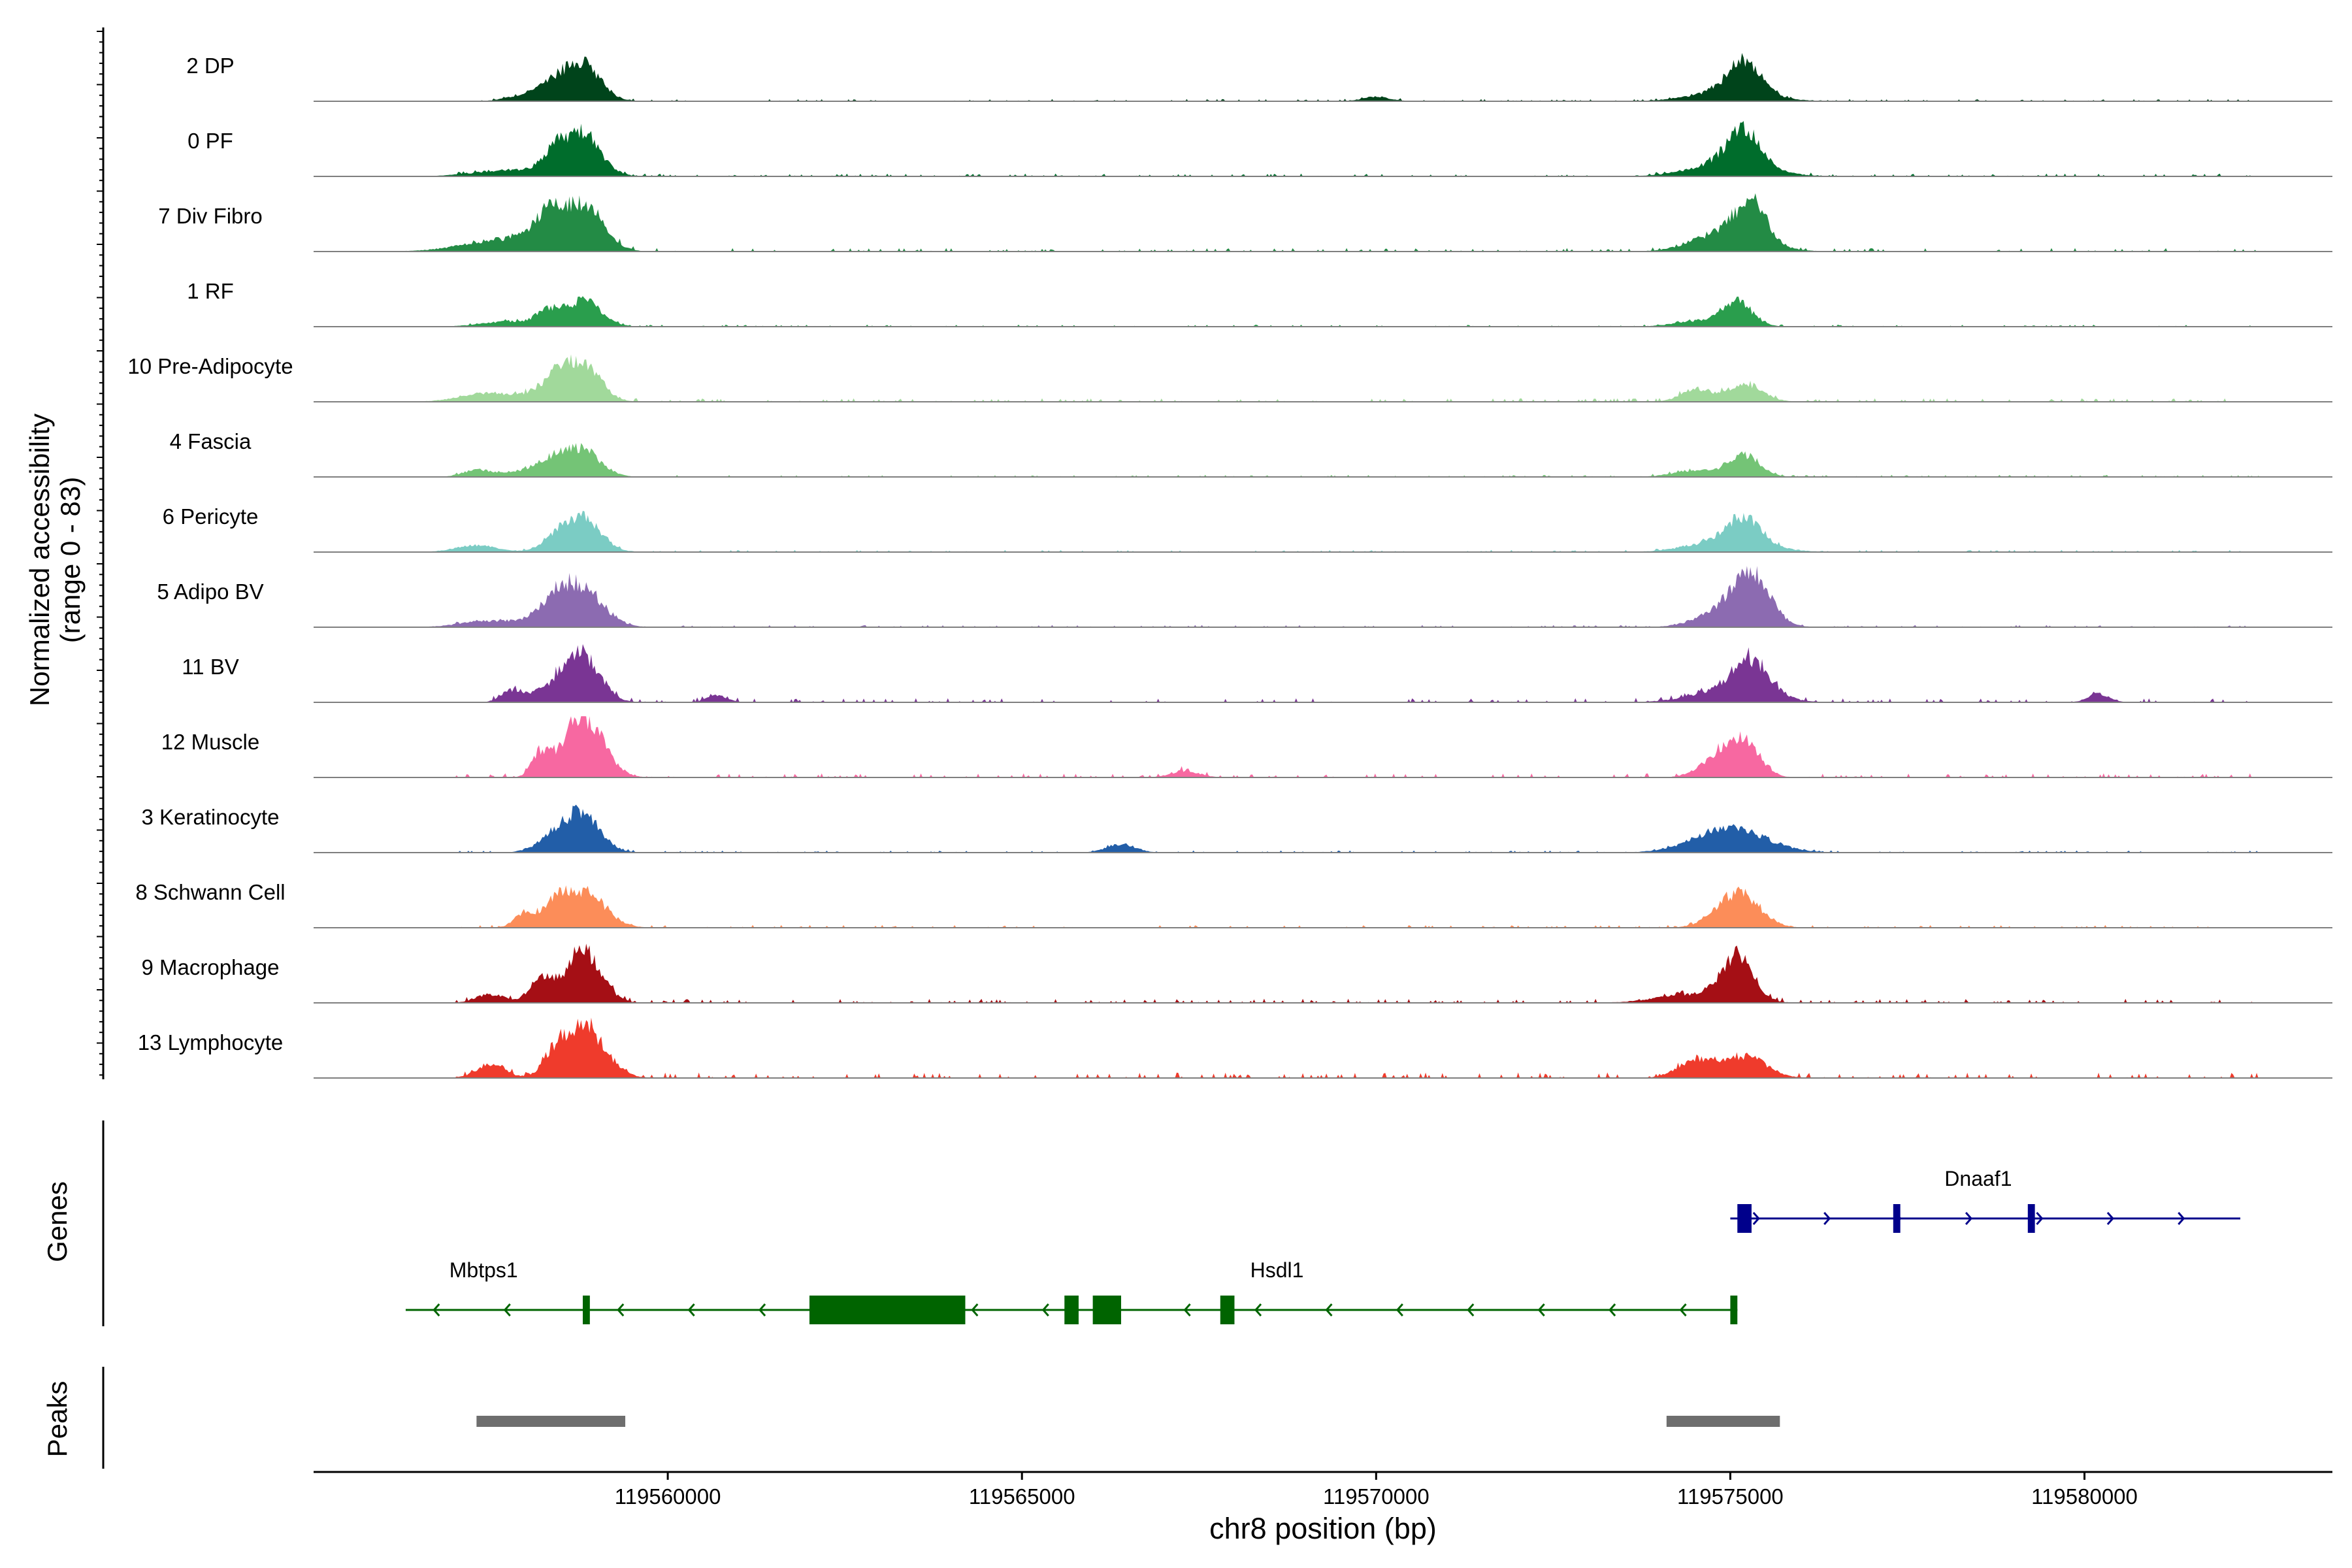 The height and width of the screenshot is (1568, 2352). I want to click on track-label: 2 DP, so click(210, 66).